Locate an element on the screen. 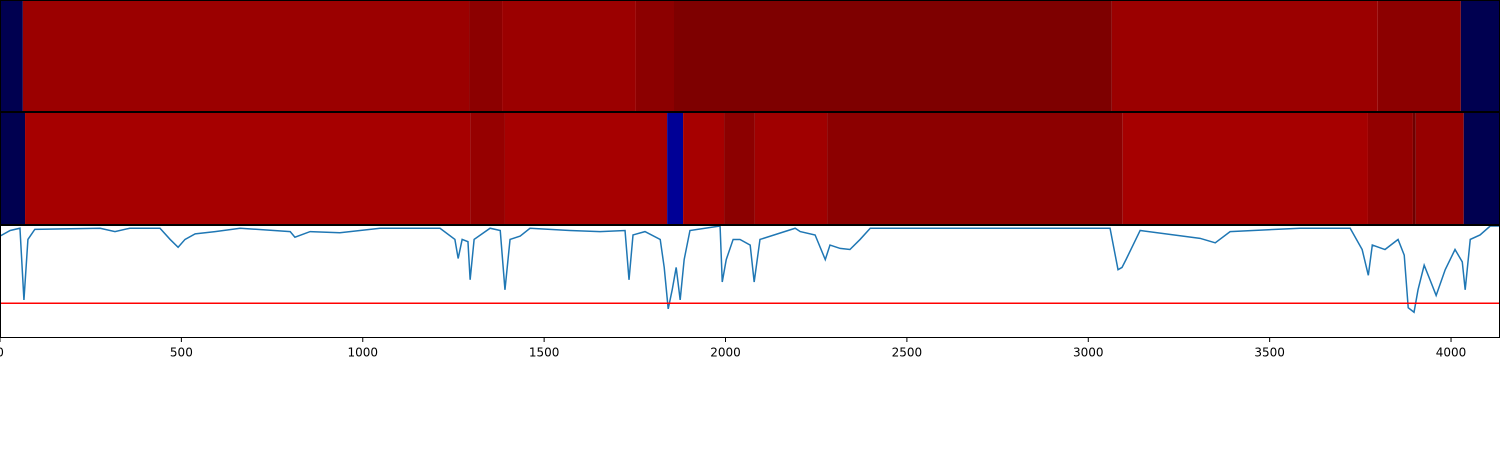 The width and height of the screenshot is (1500, 450). x-tick-label: 2500 is located at coordinates (907, 353).